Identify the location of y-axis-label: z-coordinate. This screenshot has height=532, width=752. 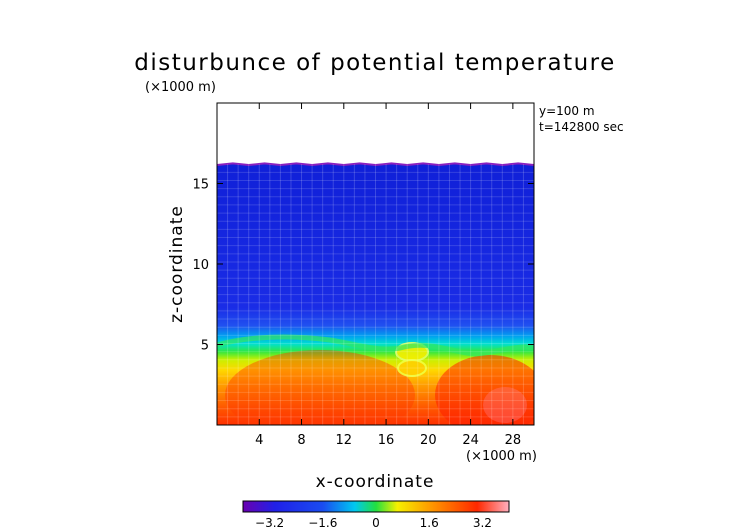
(177, 264).